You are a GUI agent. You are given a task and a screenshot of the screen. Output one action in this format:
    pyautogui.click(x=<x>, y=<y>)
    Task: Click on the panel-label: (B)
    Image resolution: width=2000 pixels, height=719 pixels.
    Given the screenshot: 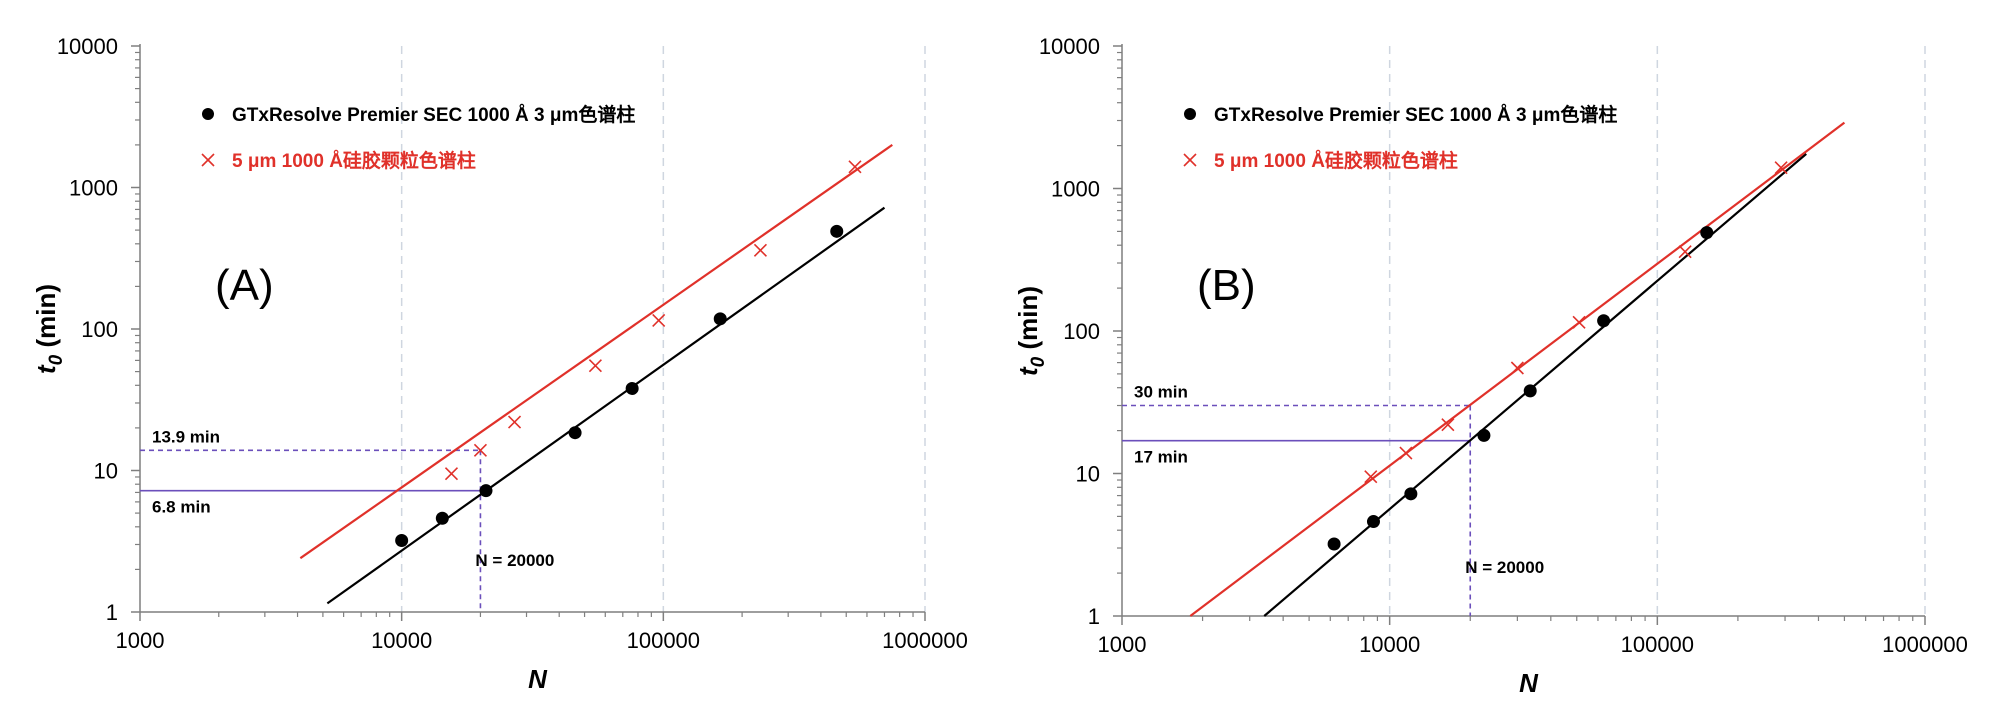 What is the action you would take?
    pyautogui.click(x=1226, y=285)
    